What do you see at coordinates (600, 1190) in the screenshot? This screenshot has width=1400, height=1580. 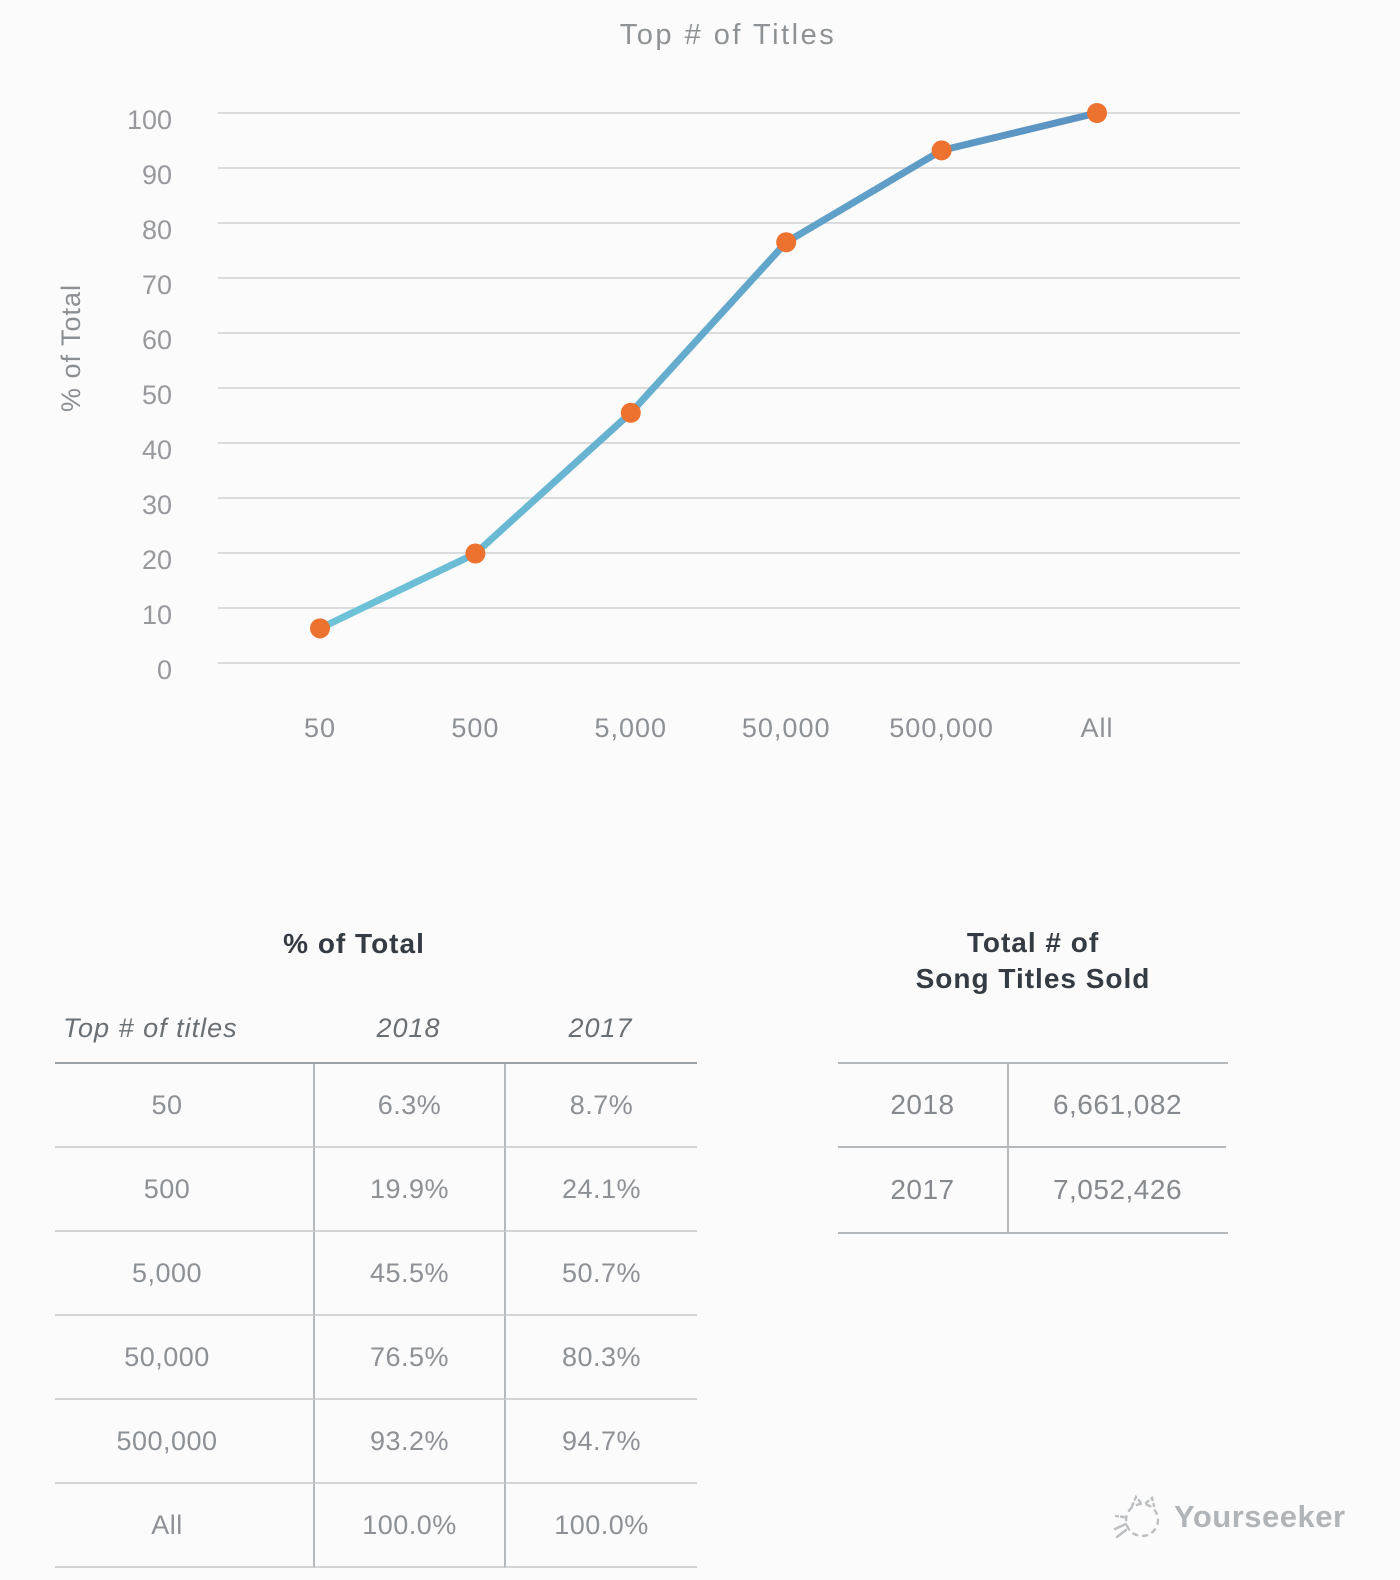 I see `percent-table-cell: 24.1%` at bounding box center [600, 1190].